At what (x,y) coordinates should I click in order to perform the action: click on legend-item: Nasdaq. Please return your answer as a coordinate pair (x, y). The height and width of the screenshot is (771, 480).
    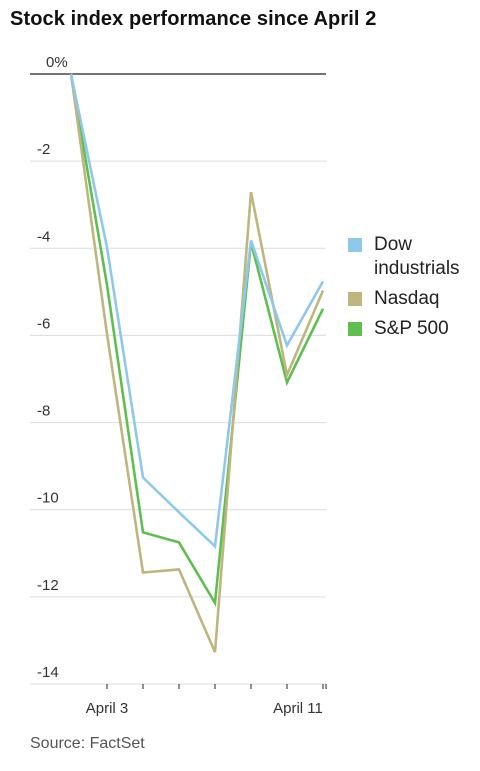
    Looking at the image, I should click on (414, 299).